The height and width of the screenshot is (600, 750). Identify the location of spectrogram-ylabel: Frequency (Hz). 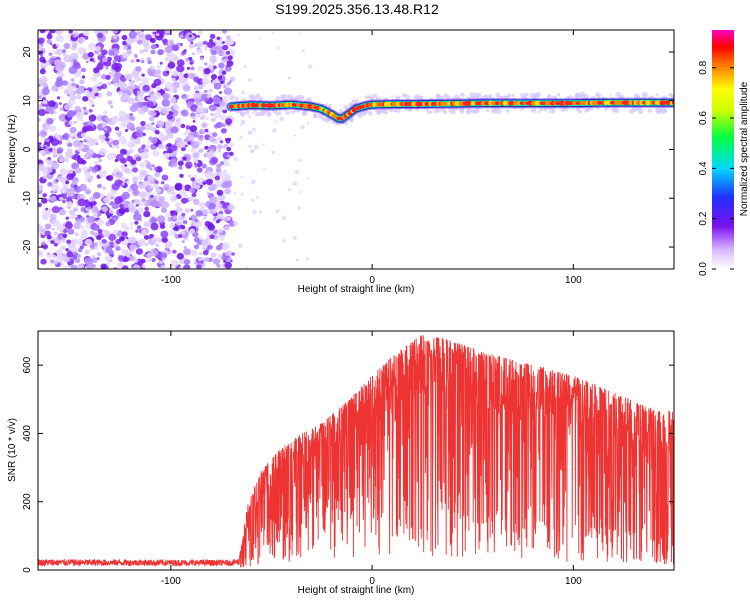
(12, 149).